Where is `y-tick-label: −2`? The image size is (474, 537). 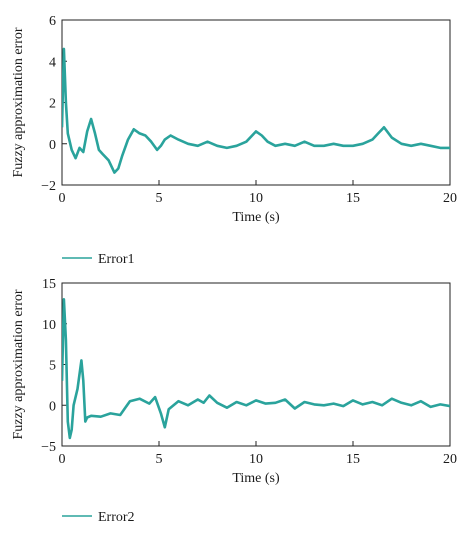
y-tick-label: −2 is located at coordinates (48, 186).